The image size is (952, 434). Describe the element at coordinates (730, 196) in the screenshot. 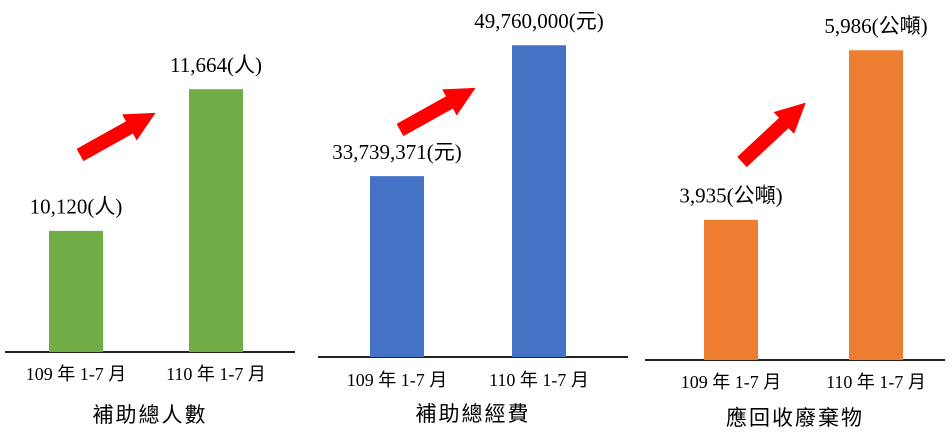

I see `value-label: 3,935(公噸)` at that location.